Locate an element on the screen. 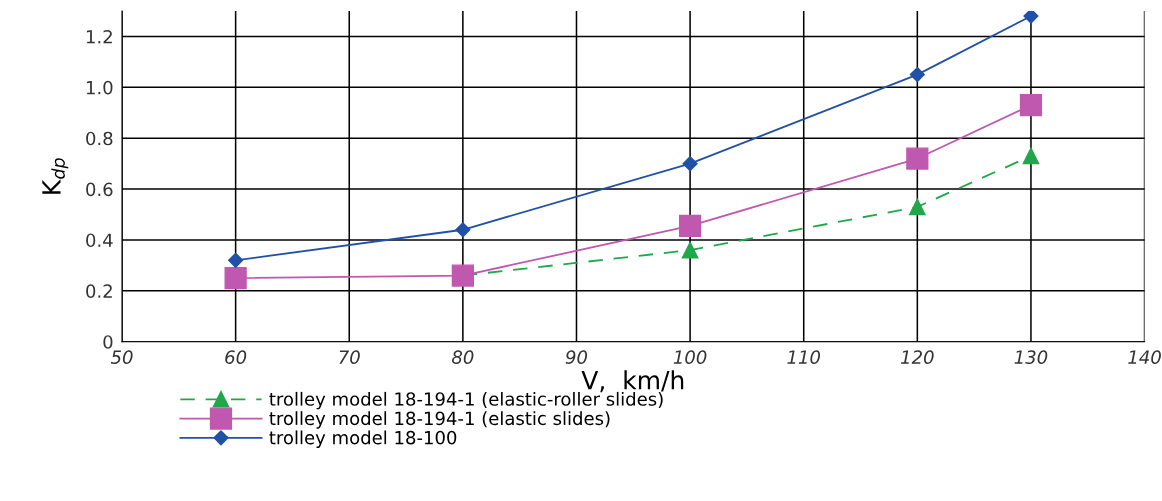 This screenshot has width=1162, height=501. y-tick-label: 0 is located at coordinates (108, 342).